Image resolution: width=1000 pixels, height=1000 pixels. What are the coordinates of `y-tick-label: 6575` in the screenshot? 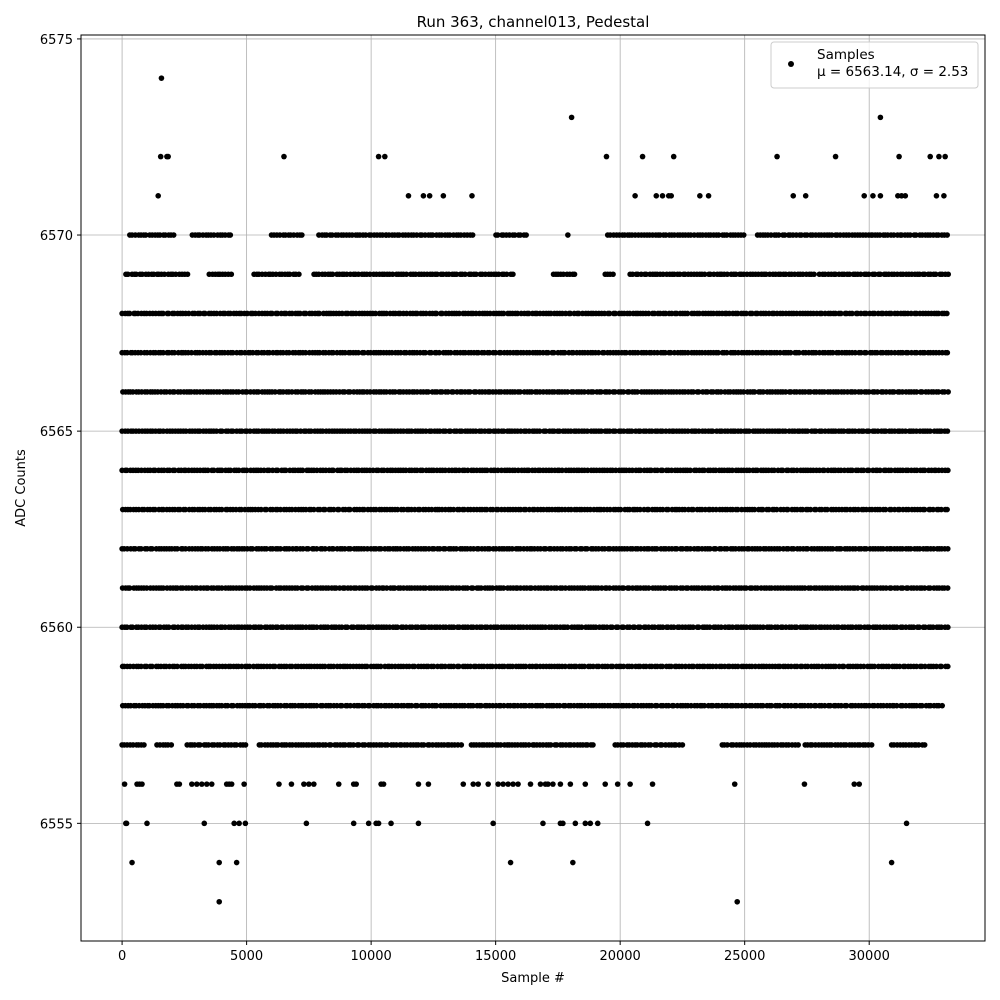 It's located at (56, 40).